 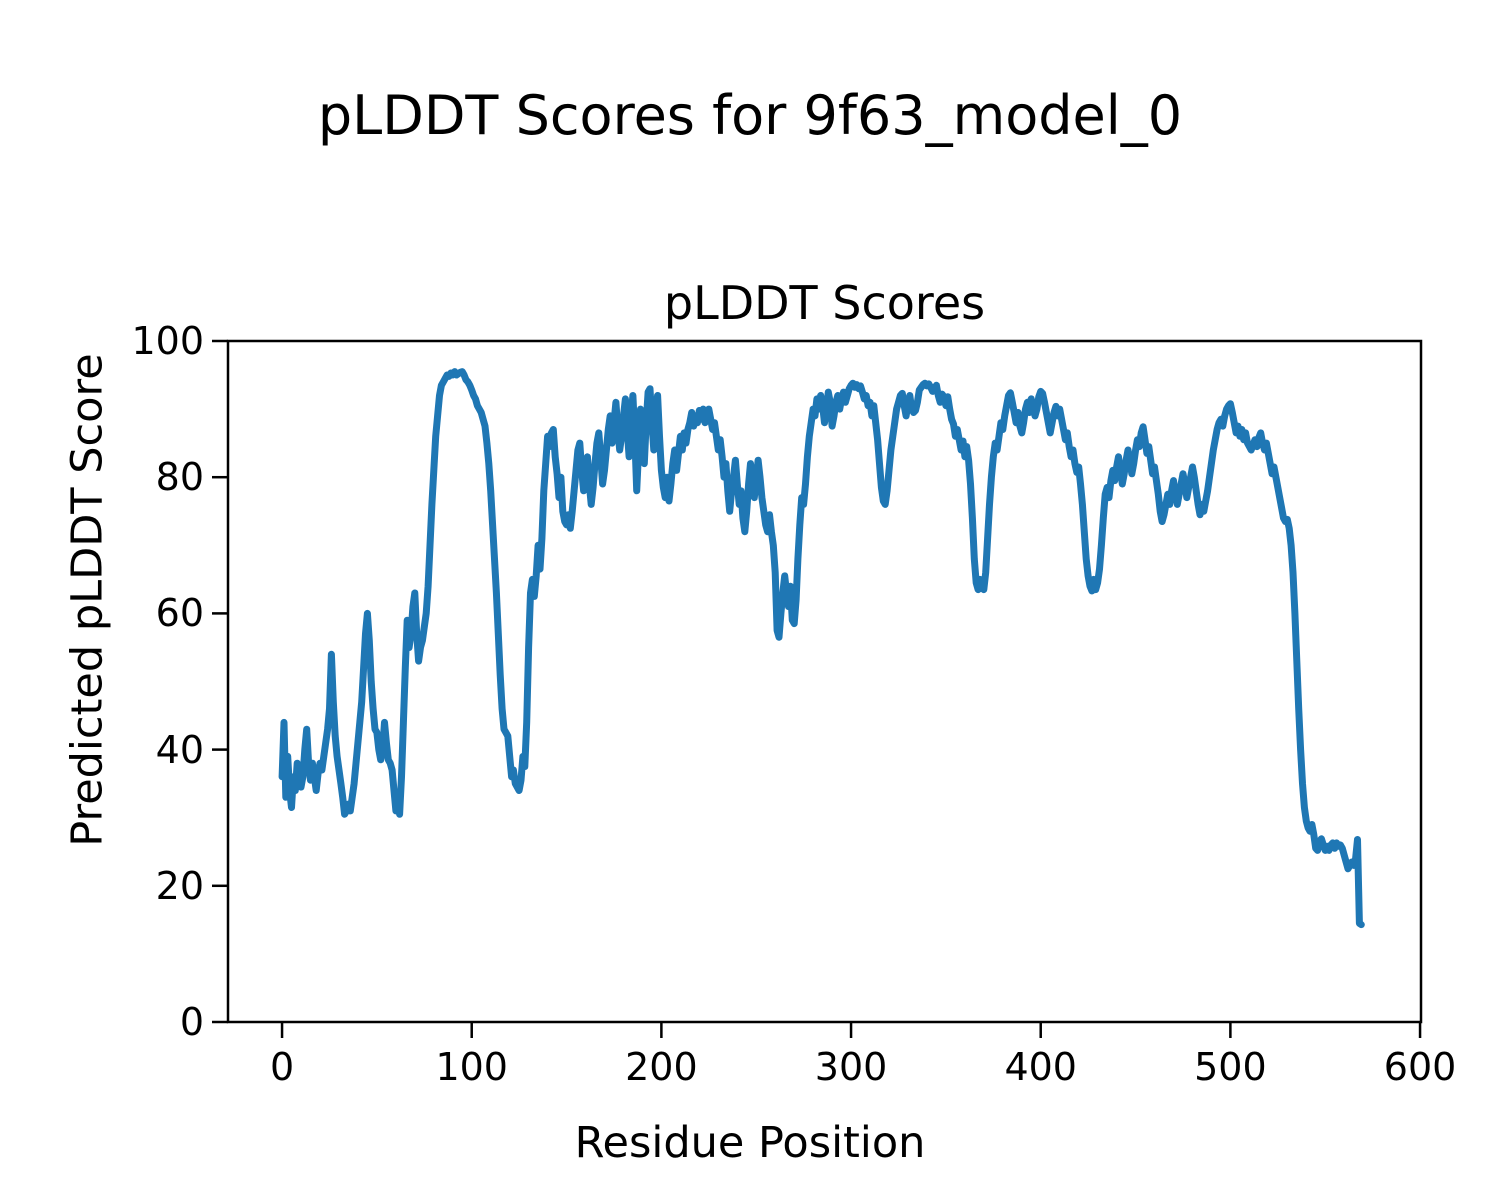 What do you see at coordinates (661, 1067) in the screenshot?
I see `x-tick-label: 200` at bounding box center [661, 1067].